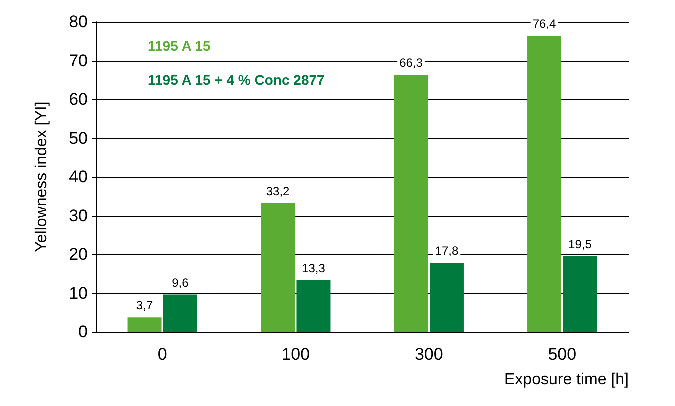 The image size is (675, 406). I want to click on data-label: 19,5, so click(580, 244).